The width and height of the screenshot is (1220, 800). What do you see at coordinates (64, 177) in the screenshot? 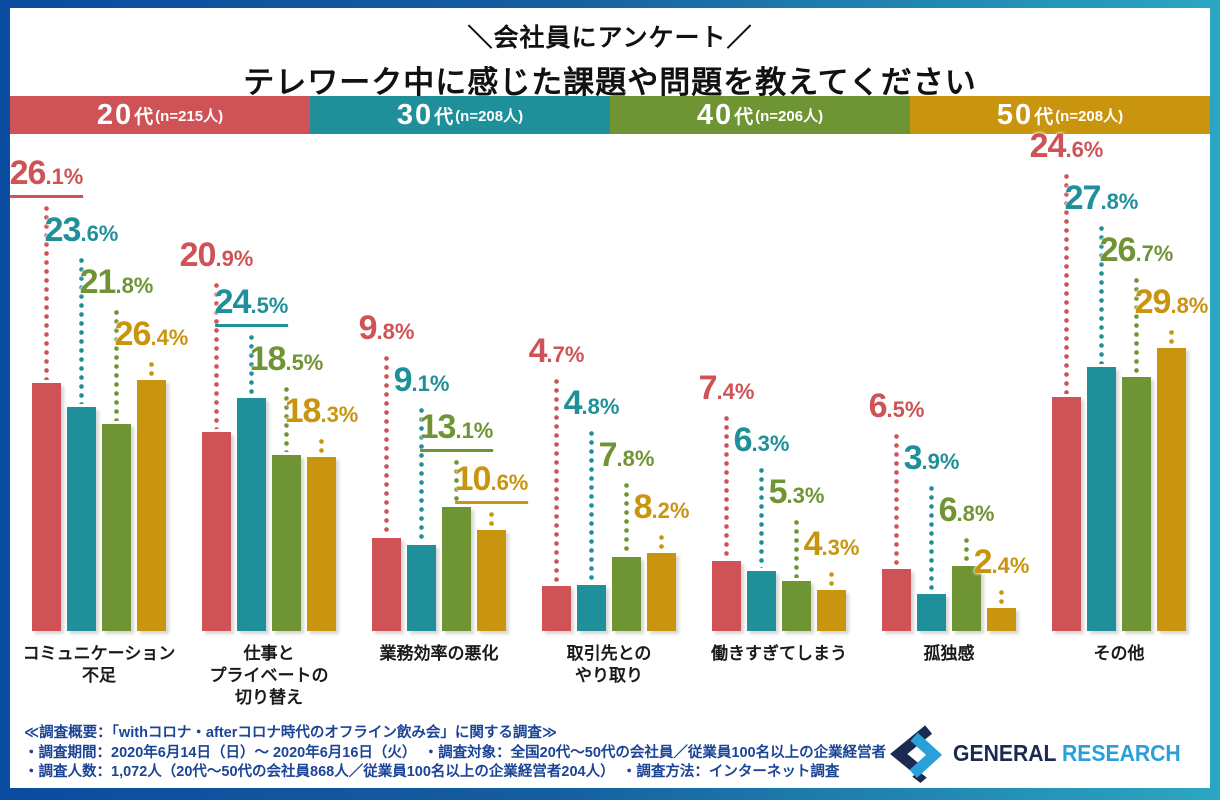
I see `value-decimal: .1%` at bounding box center [64, 177].